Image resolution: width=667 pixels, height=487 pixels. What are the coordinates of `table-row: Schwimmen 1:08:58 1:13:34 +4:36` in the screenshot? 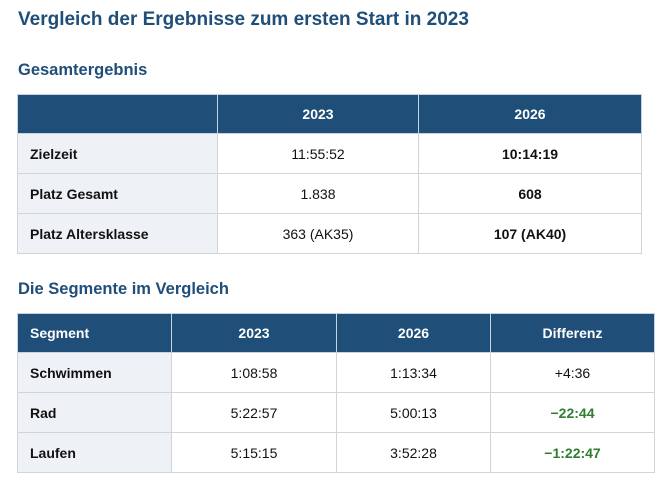 It's located at (336, 372).